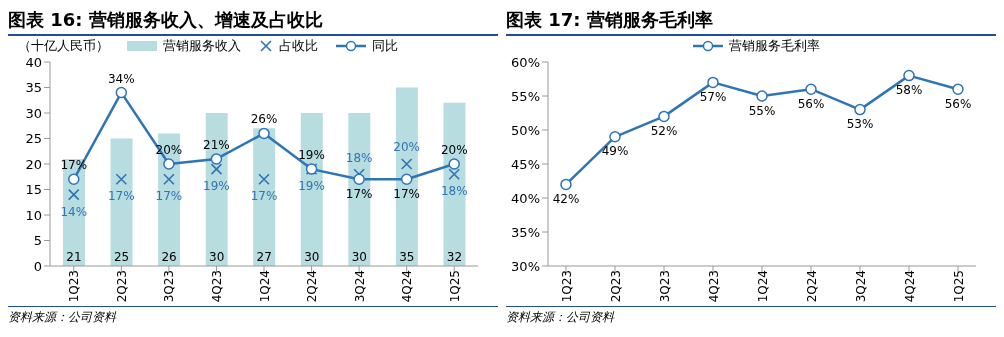 The width and height of the screenshot is (1004, 337). Describe the element at coordinates (385, 46) in the screenshot. I see `legend-label: 同比` at that location.